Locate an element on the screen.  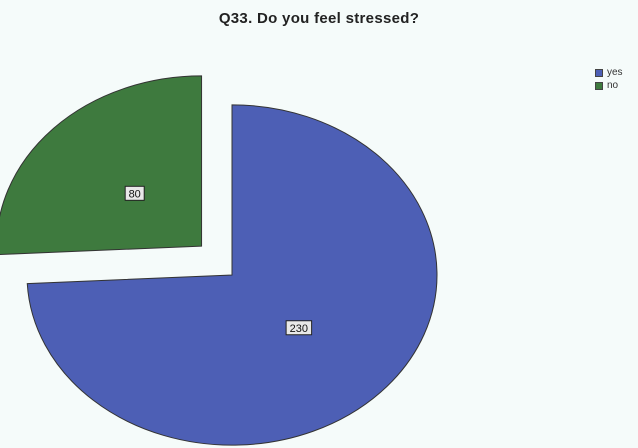
data-label-box-yes is located at coordinates (299, 328).